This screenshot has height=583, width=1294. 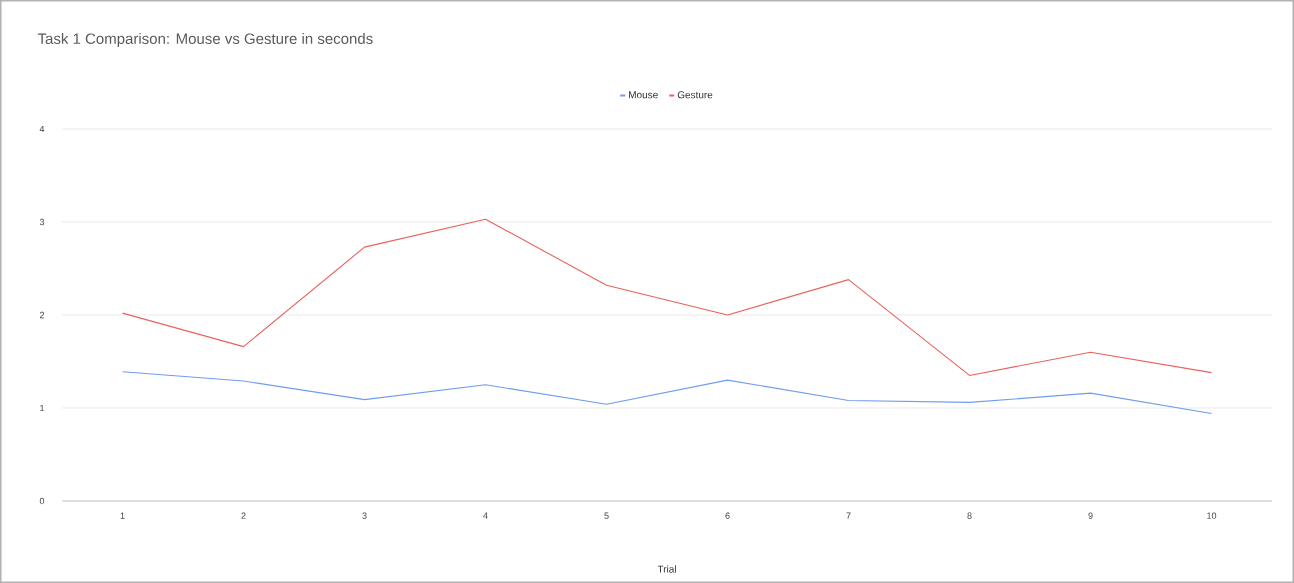 I want to click on legend-label: Mouse, so click(x=643, y=95).